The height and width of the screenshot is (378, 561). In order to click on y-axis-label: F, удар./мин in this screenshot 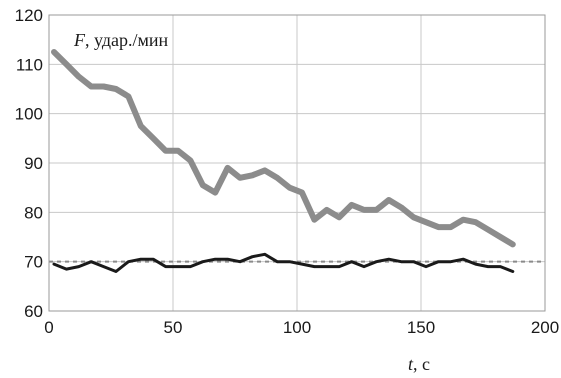, I will do `click(121, 40)`.